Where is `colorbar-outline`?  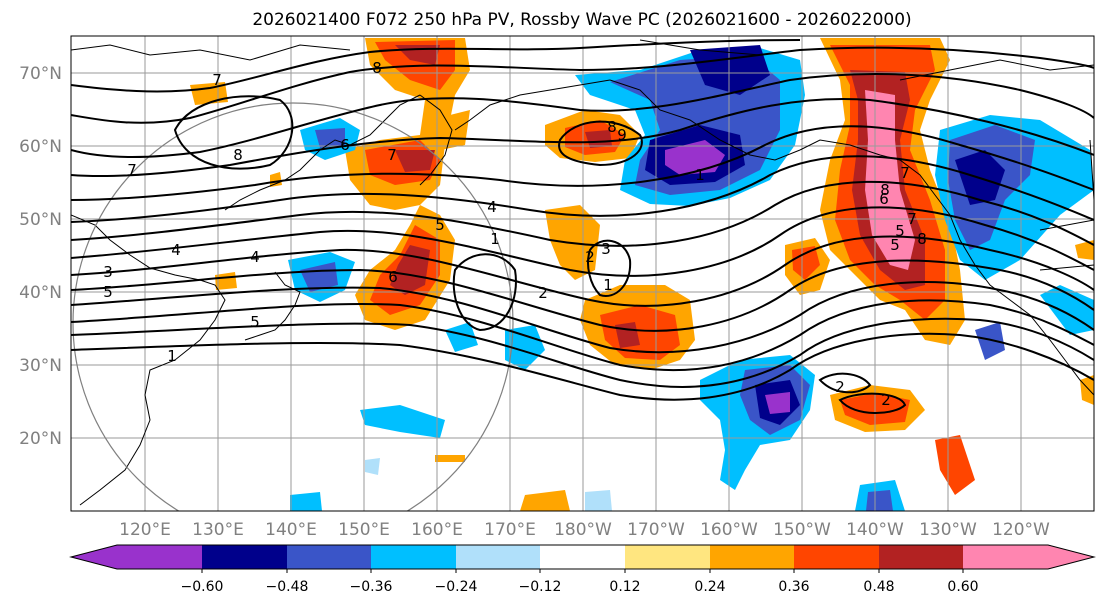
colorbar-outline is located at coordinates (582, 557).